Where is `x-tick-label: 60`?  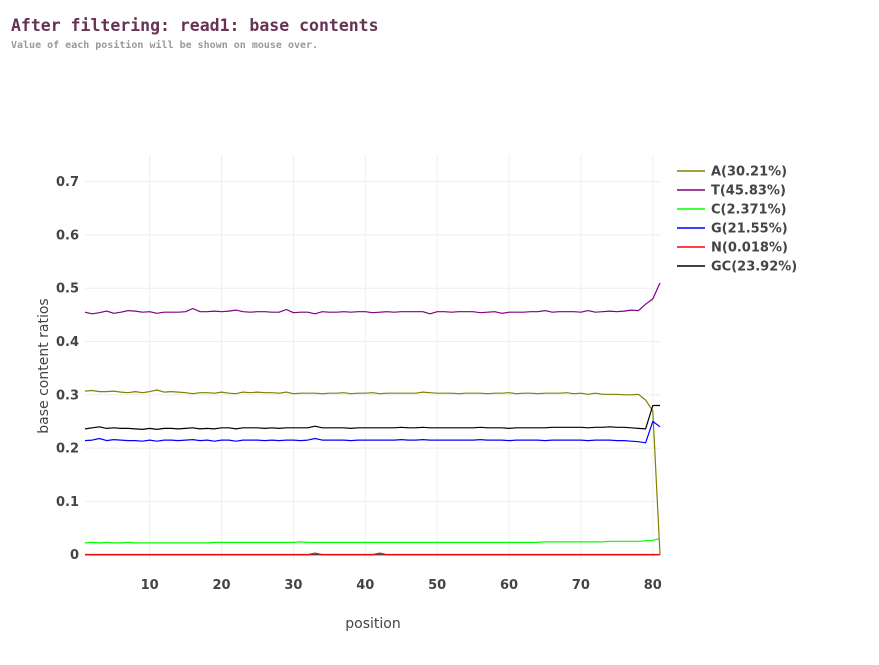 x-tick-label: 60 is located at coordinates (509, 585).